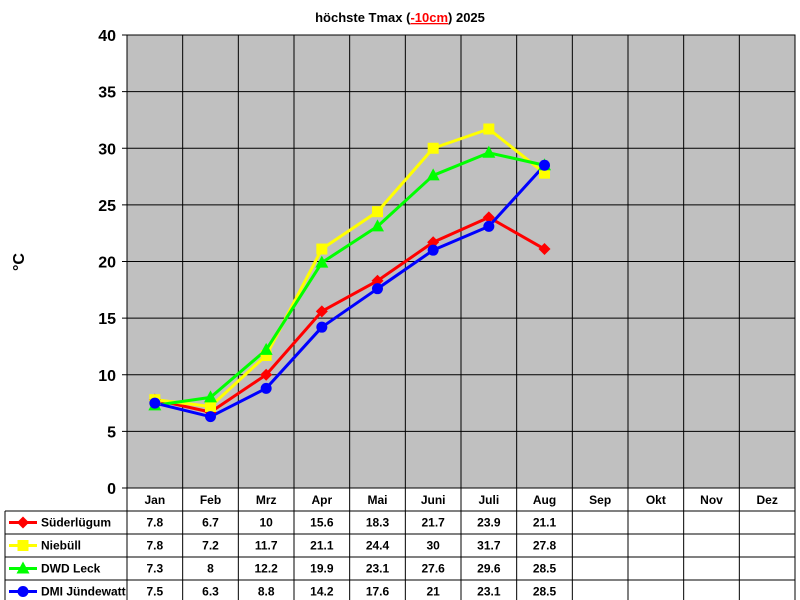 This screenshot has width=800, height=600. I want to click on y-tick-label: 40, so click(107, 36).